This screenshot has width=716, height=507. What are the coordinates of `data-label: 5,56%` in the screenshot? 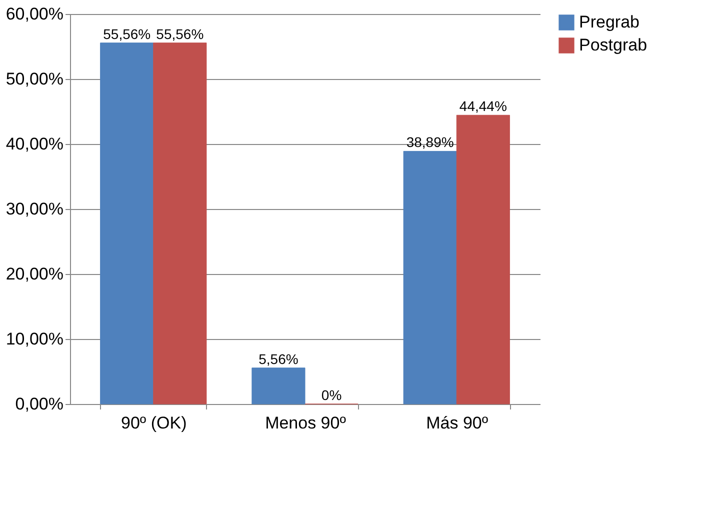 It's located at (278, 358).